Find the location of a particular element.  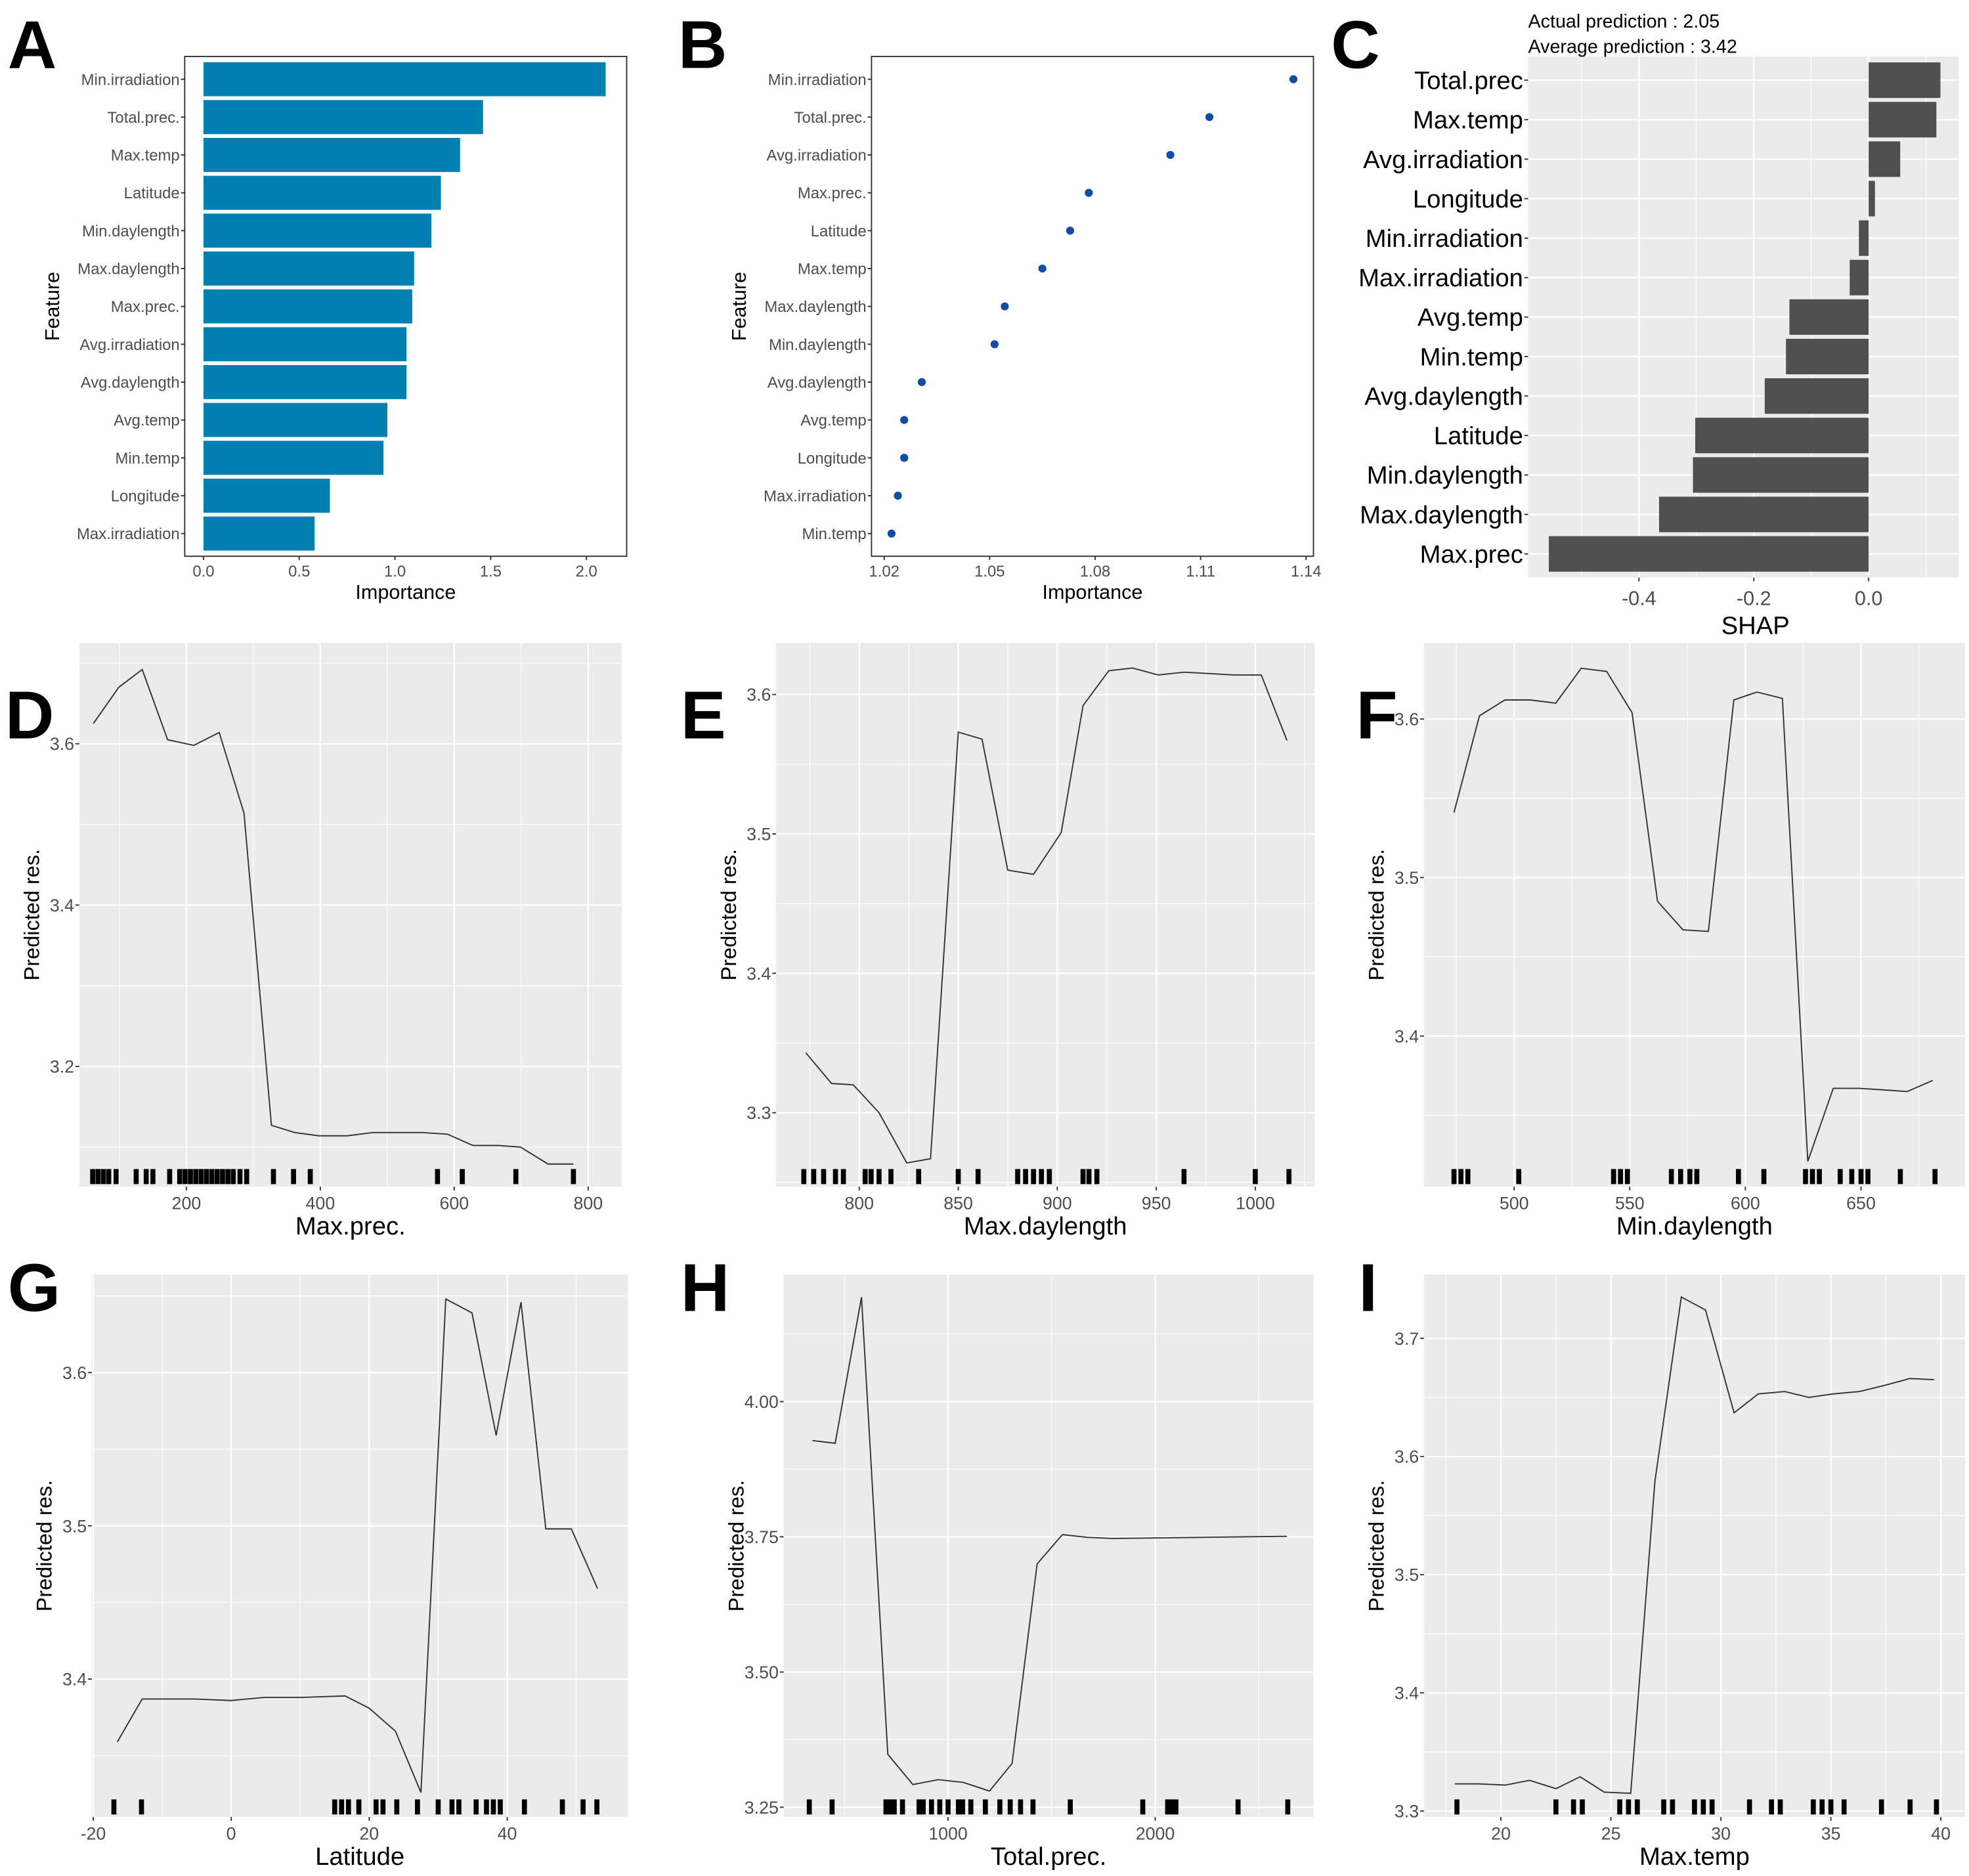

x-tick-label: -20 is located at coordinates (93, 1834).